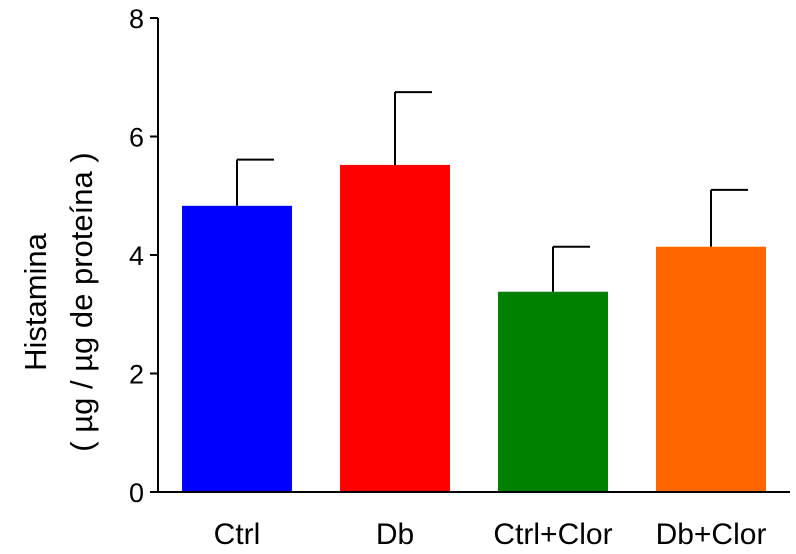  I want to click on x-tick-label-ctrl: Ctrl, so click(237, 534).